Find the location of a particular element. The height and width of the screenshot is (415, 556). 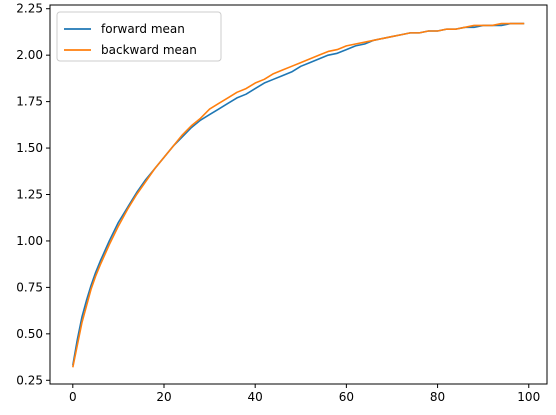

y-tick-label: 2.25 is located at coordinates (29, 9).